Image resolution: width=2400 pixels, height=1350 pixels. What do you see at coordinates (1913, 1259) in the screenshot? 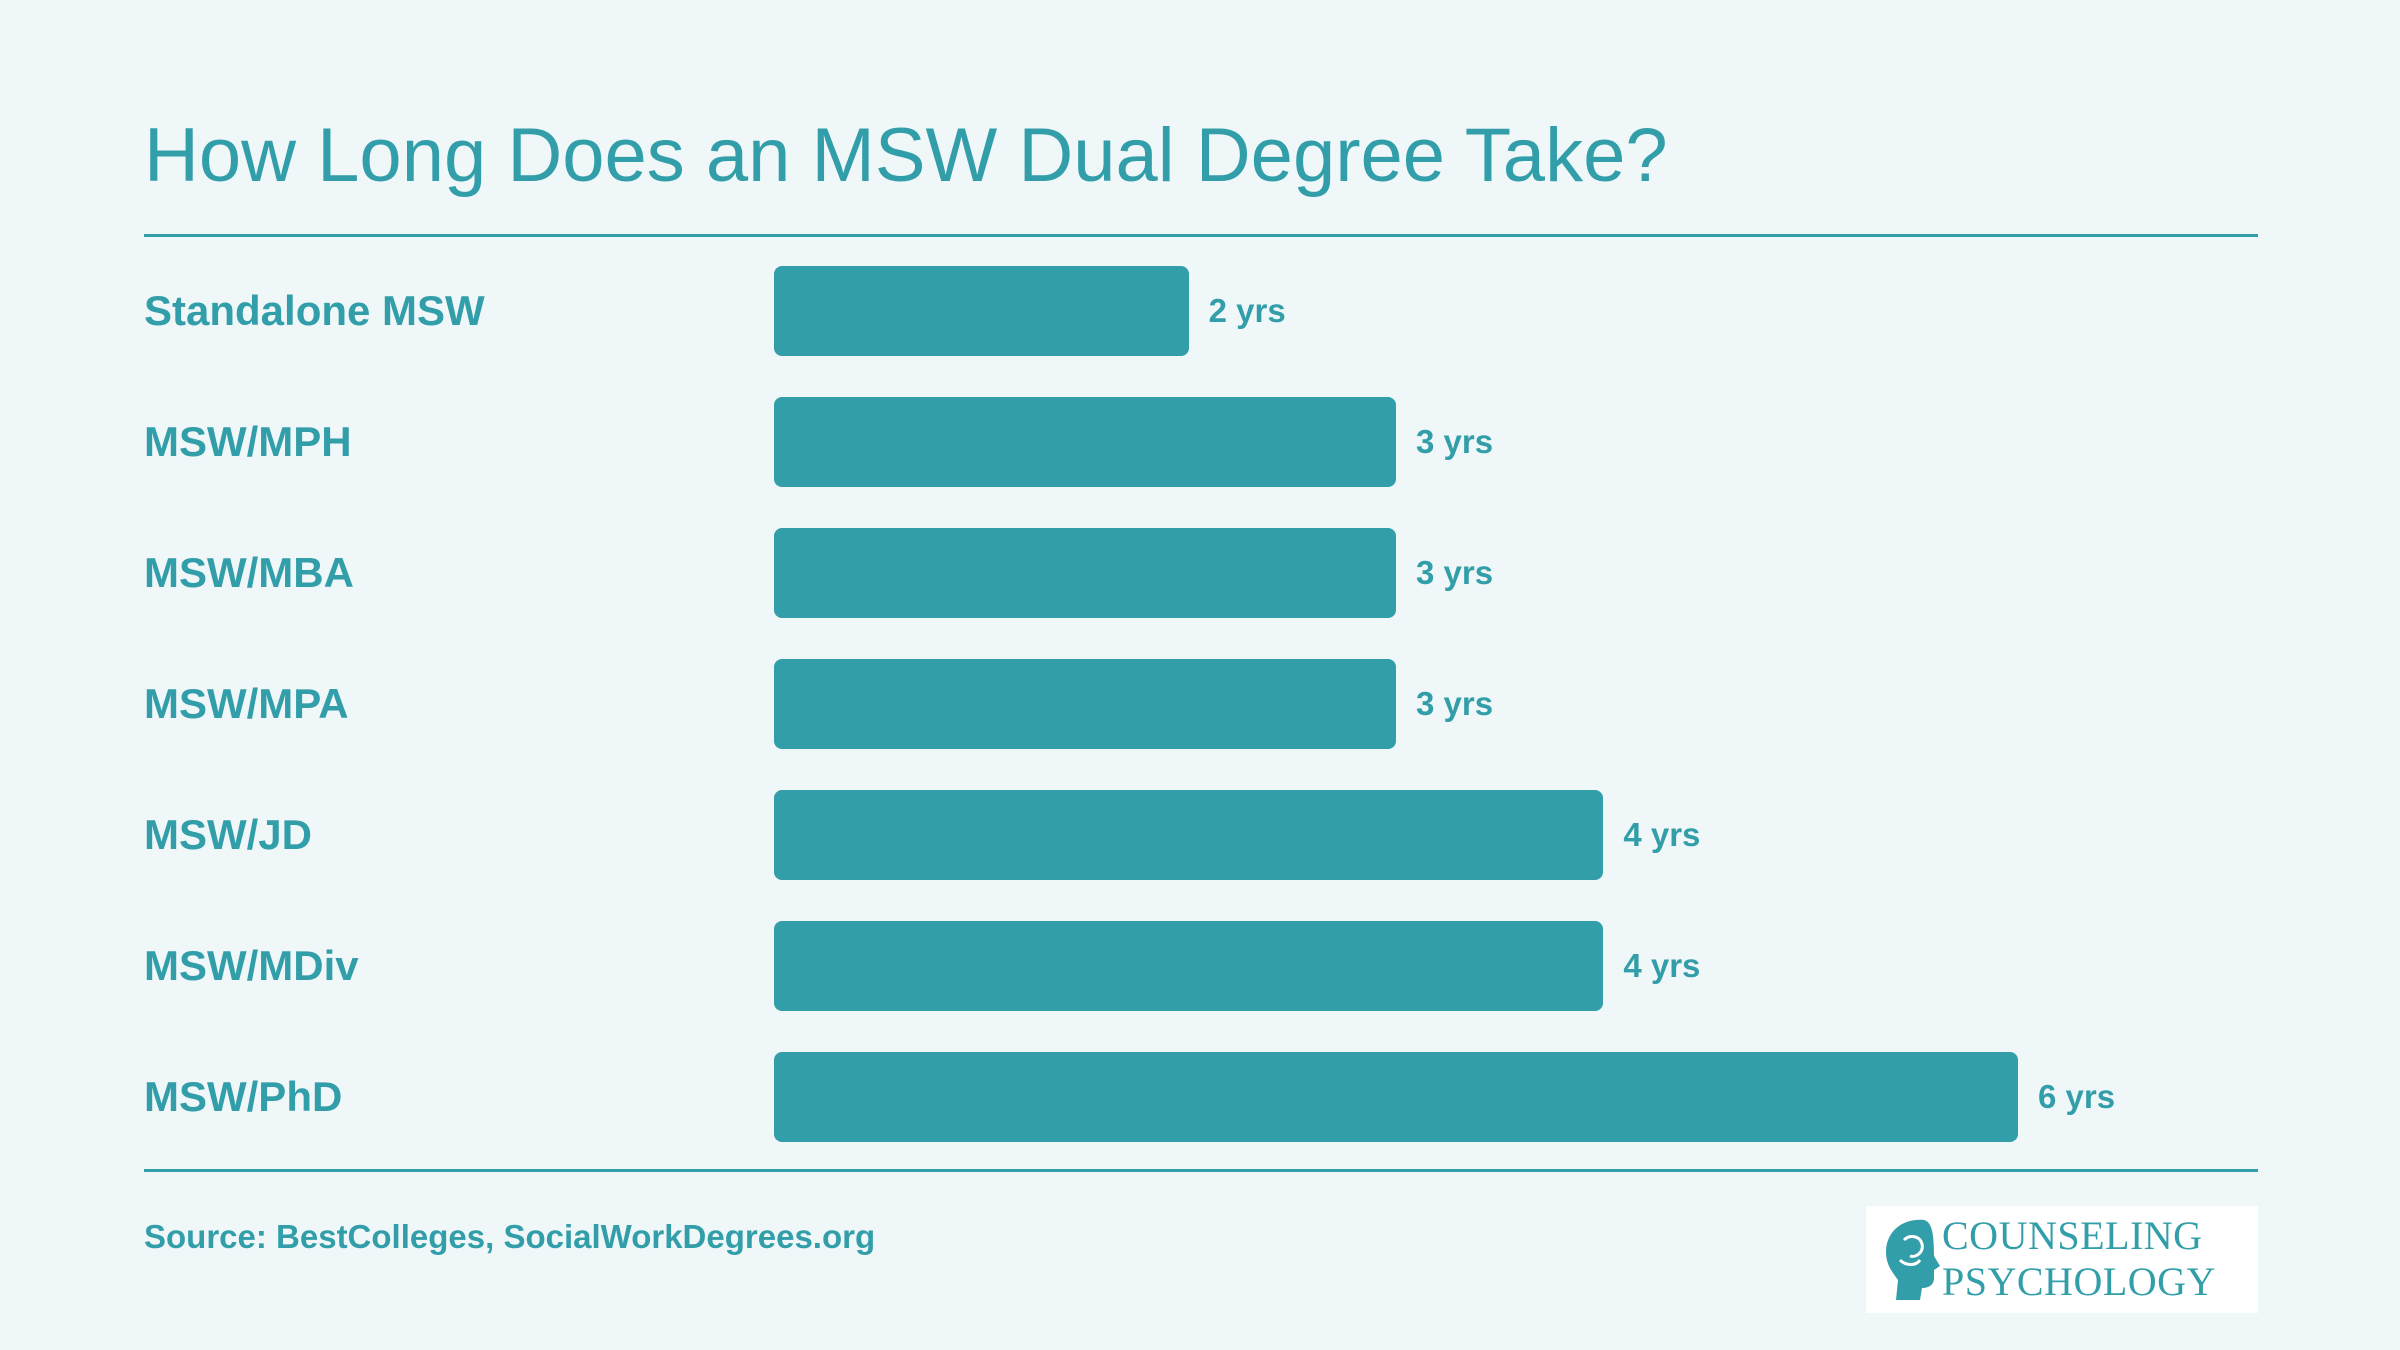
I see `head-profile-icon` at bounding box center [1913, 1259].